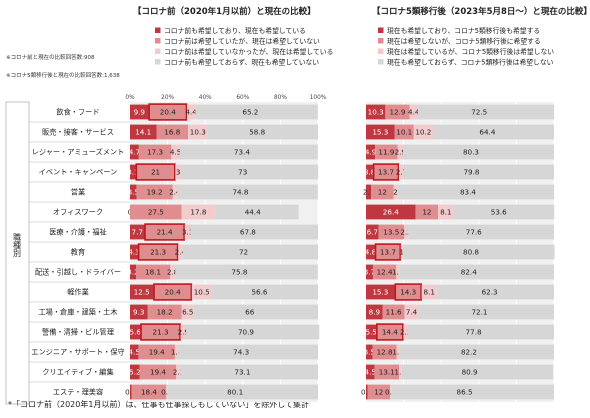 This screenshot has width=590, height=418. Describe the element at coordinates (78, 152) in the screenshot. I see `category-label-2: レジャー・アミューズメント` at that location.